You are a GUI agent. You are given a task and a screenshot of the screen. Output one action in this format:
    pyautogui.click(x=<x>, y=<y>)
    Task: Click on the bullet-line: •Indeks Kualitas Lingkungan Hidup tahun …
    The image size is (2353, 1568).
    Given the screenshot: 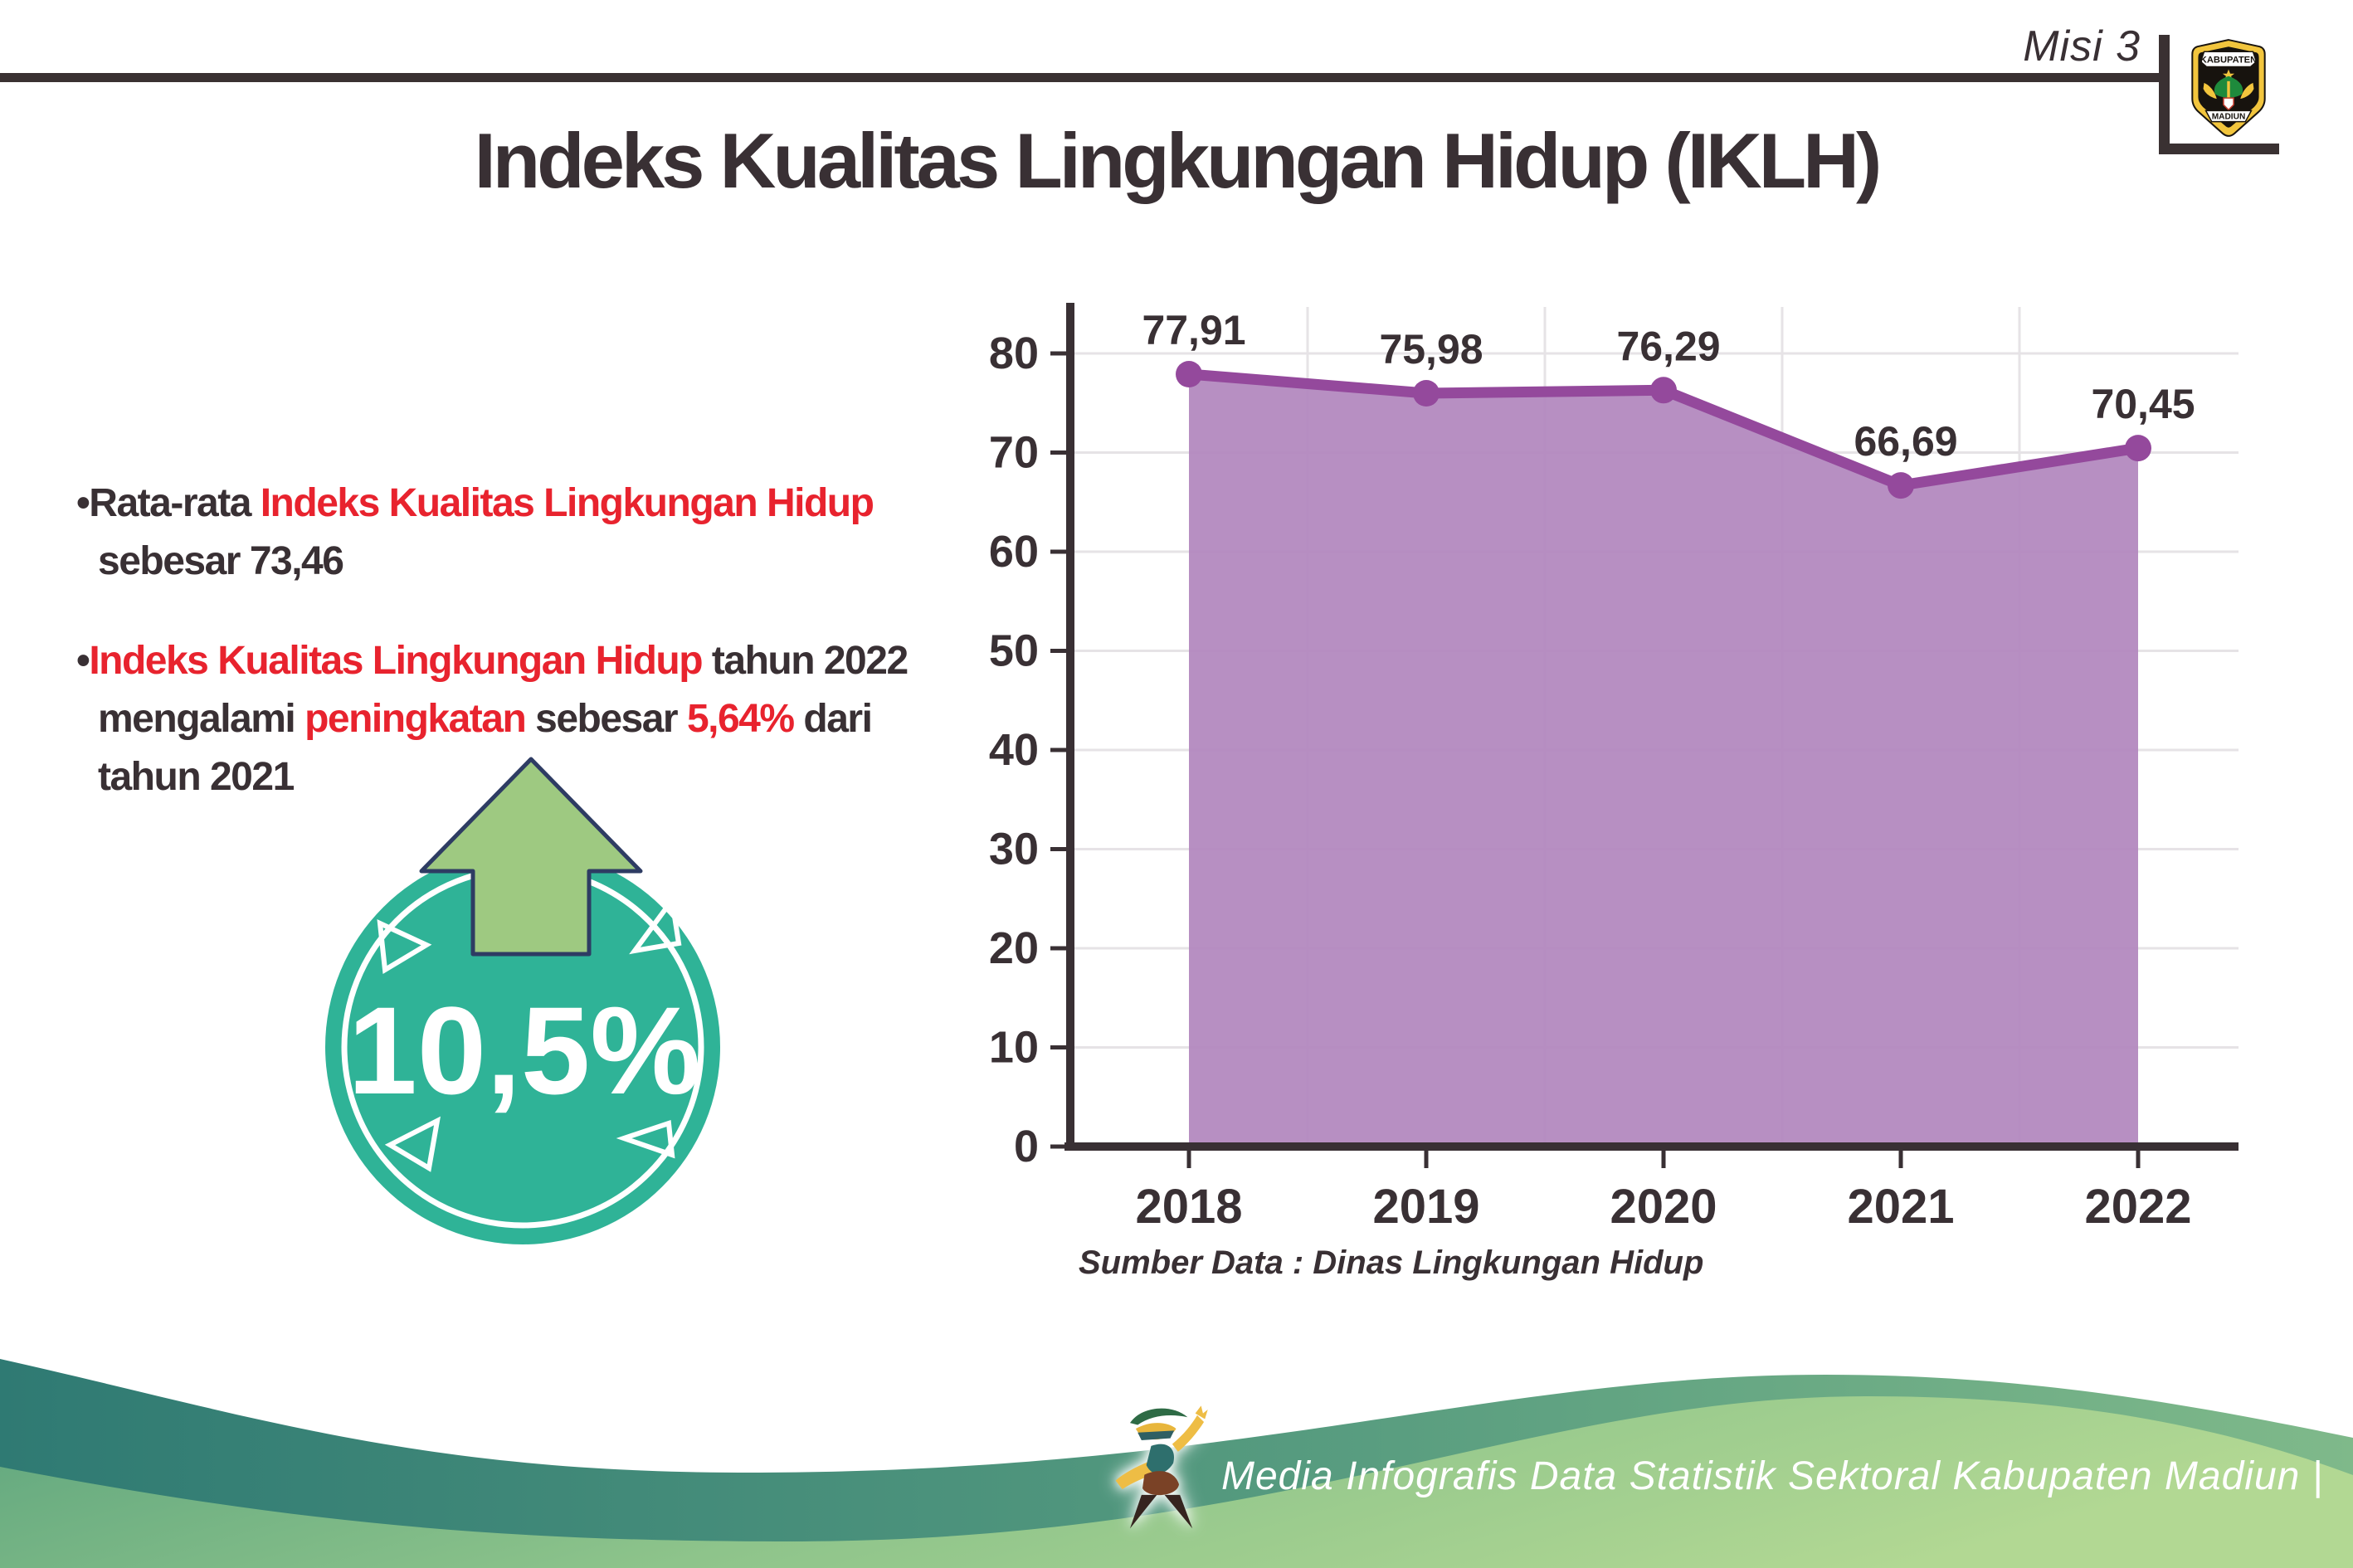 What is the action you would take?
    pyautogui.click(x=524, y=661)
    